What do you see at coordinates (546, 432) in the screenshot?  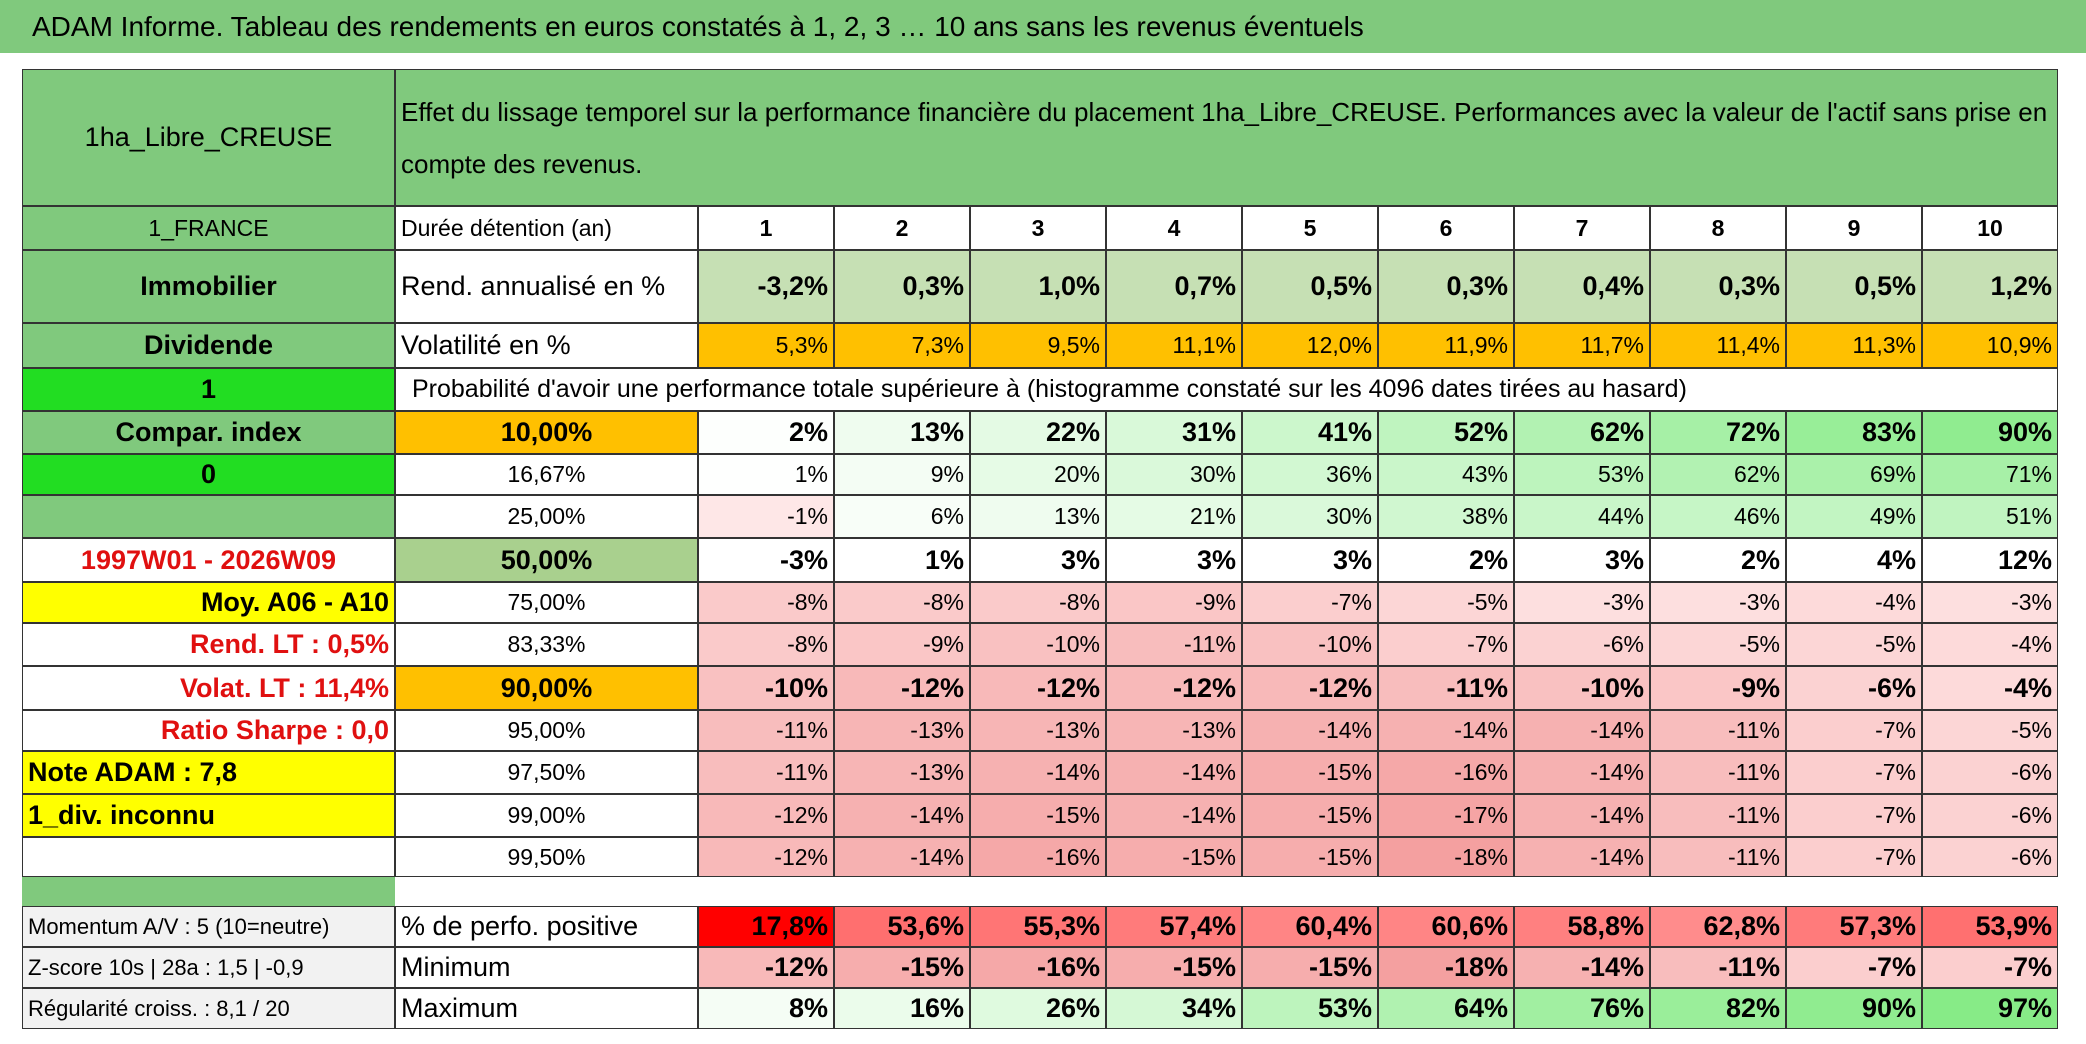 I see `row-param: 10,00%` at bounding box center [546, 432].